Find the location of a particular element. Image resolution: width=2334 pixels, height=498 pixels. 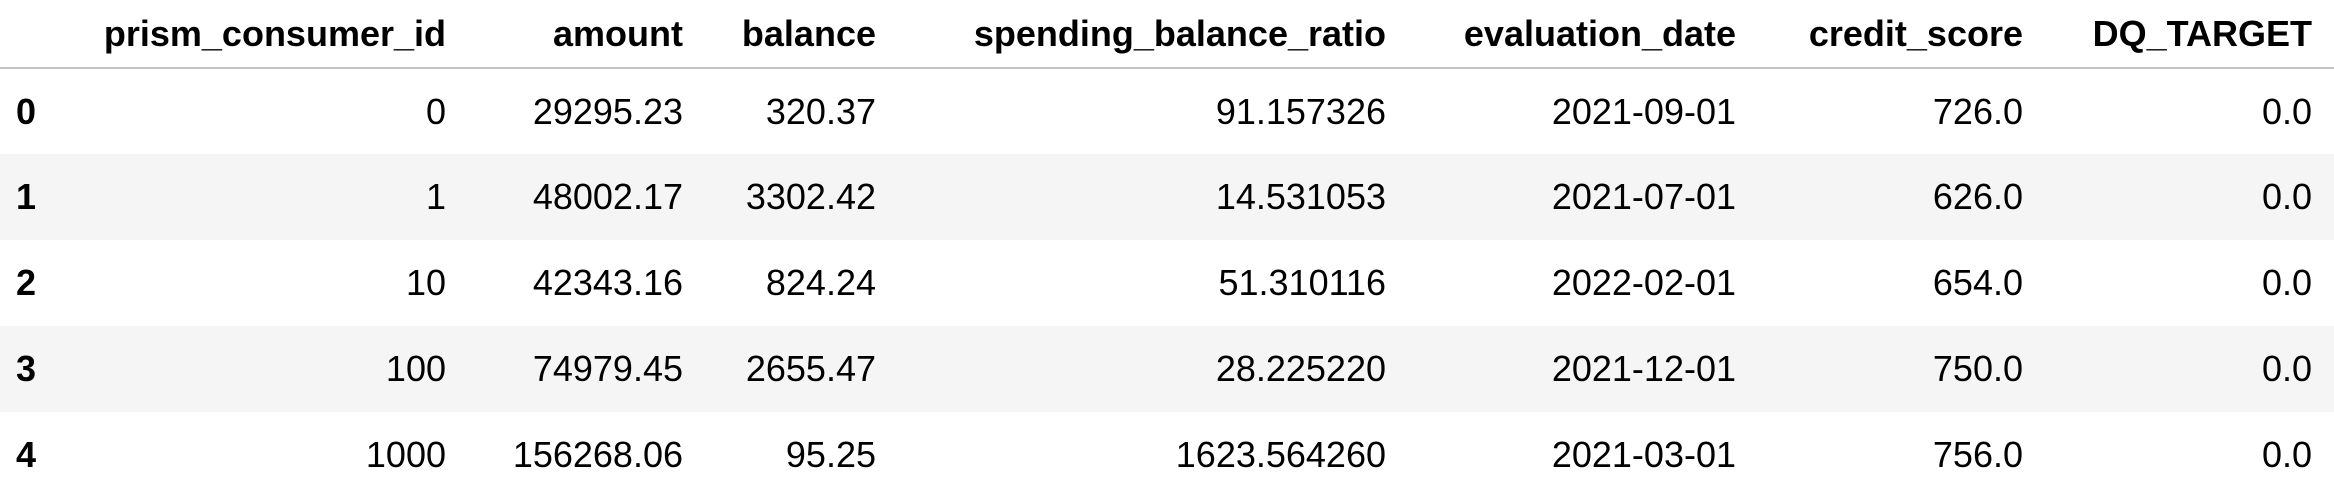

row-index: 0 is located at coordinates (26, 111).